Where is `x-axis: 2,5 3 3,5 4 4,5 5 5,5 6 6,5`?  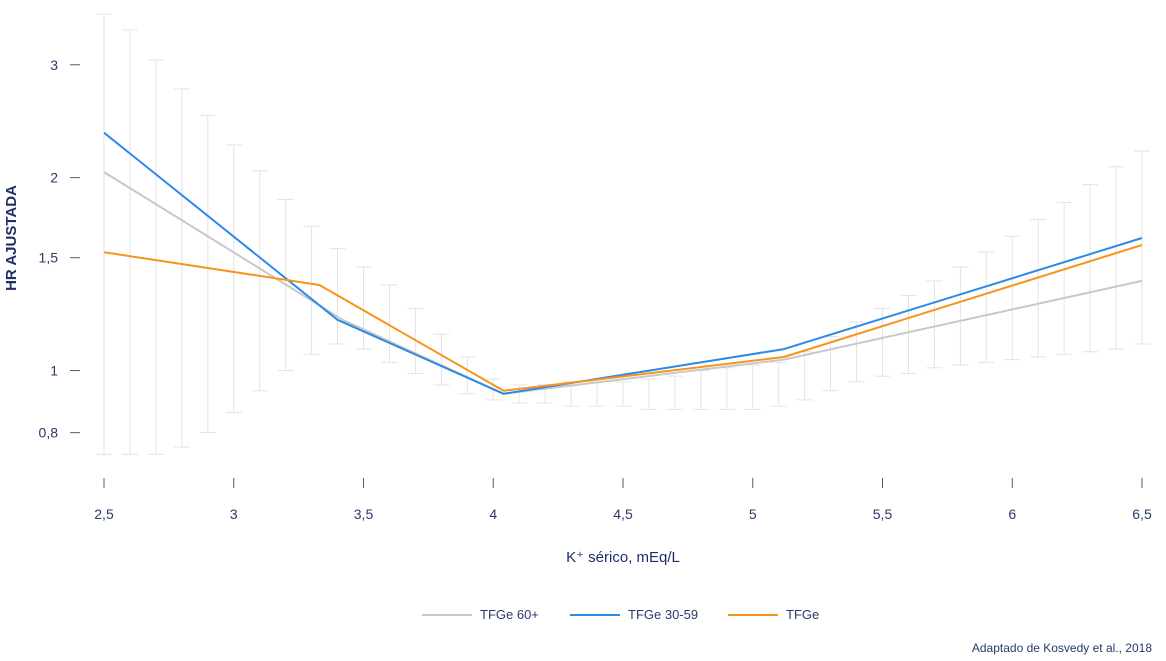 x-axis: 2,5 3 3,5 4 4,5 5 5,5 6 6,5 is located at coordinates (623, 500).